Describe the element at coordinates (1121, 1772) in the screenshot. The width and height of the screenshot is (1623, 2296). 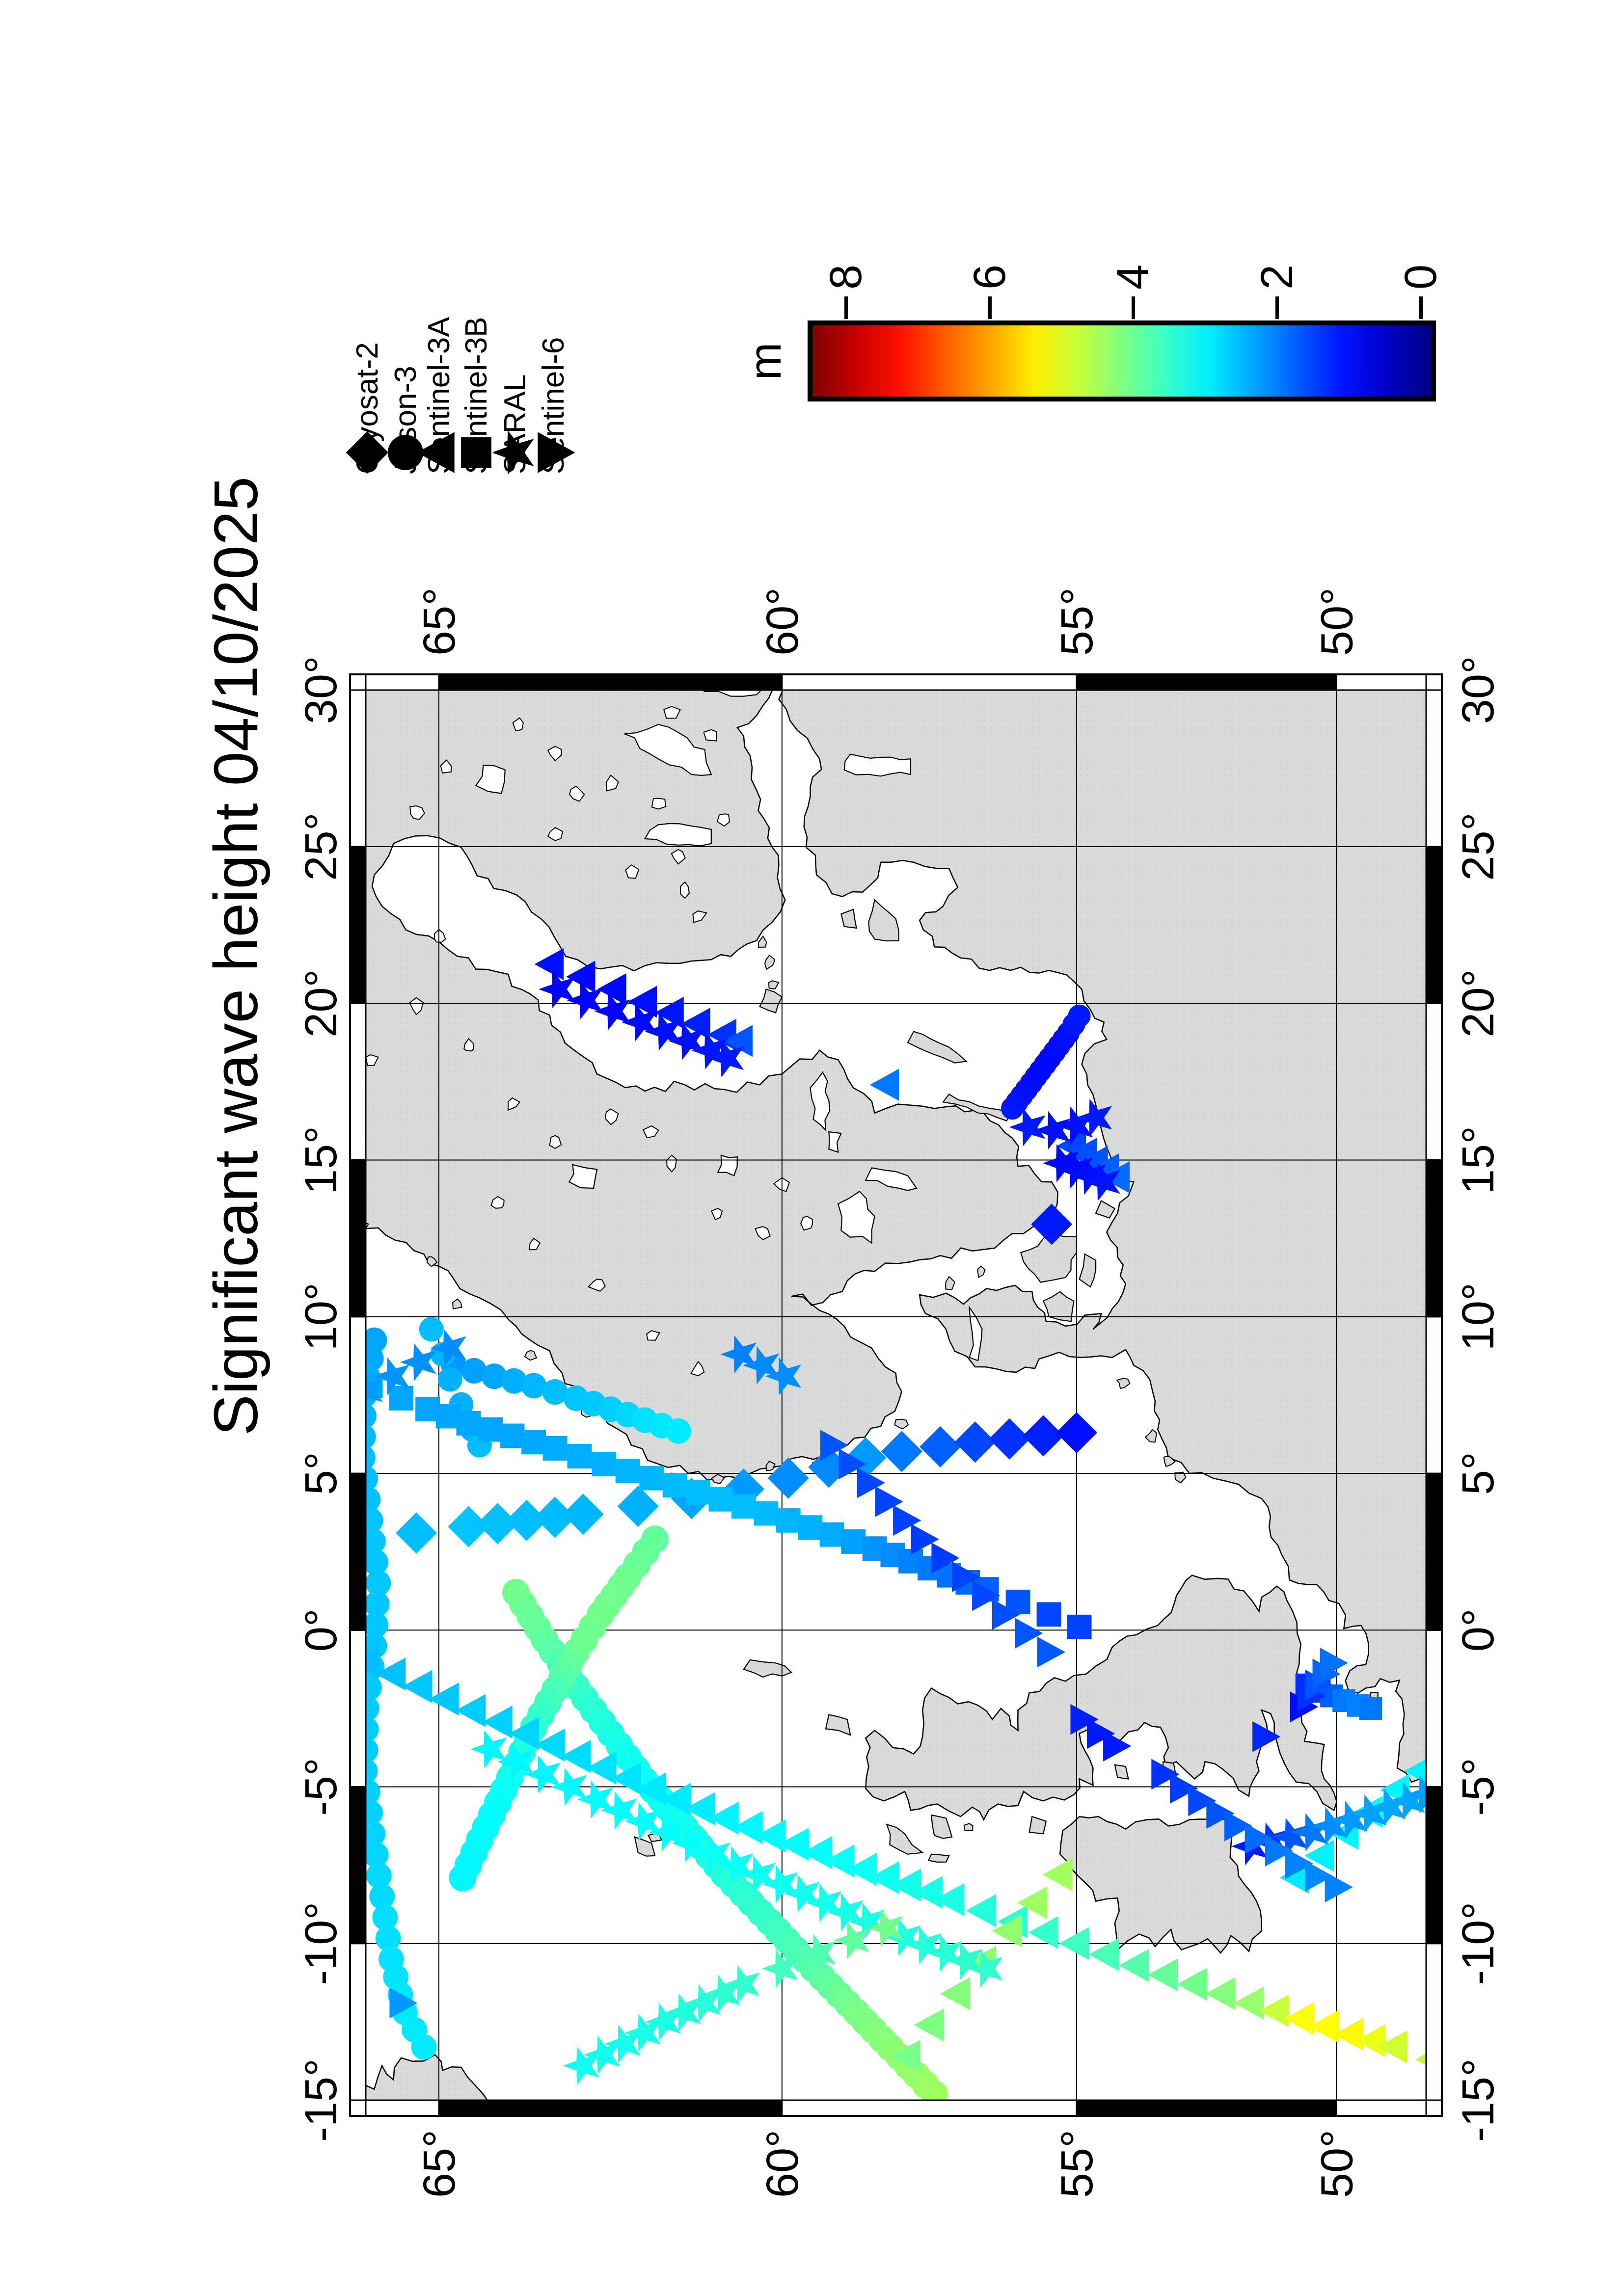
I see `island-man` at that location.